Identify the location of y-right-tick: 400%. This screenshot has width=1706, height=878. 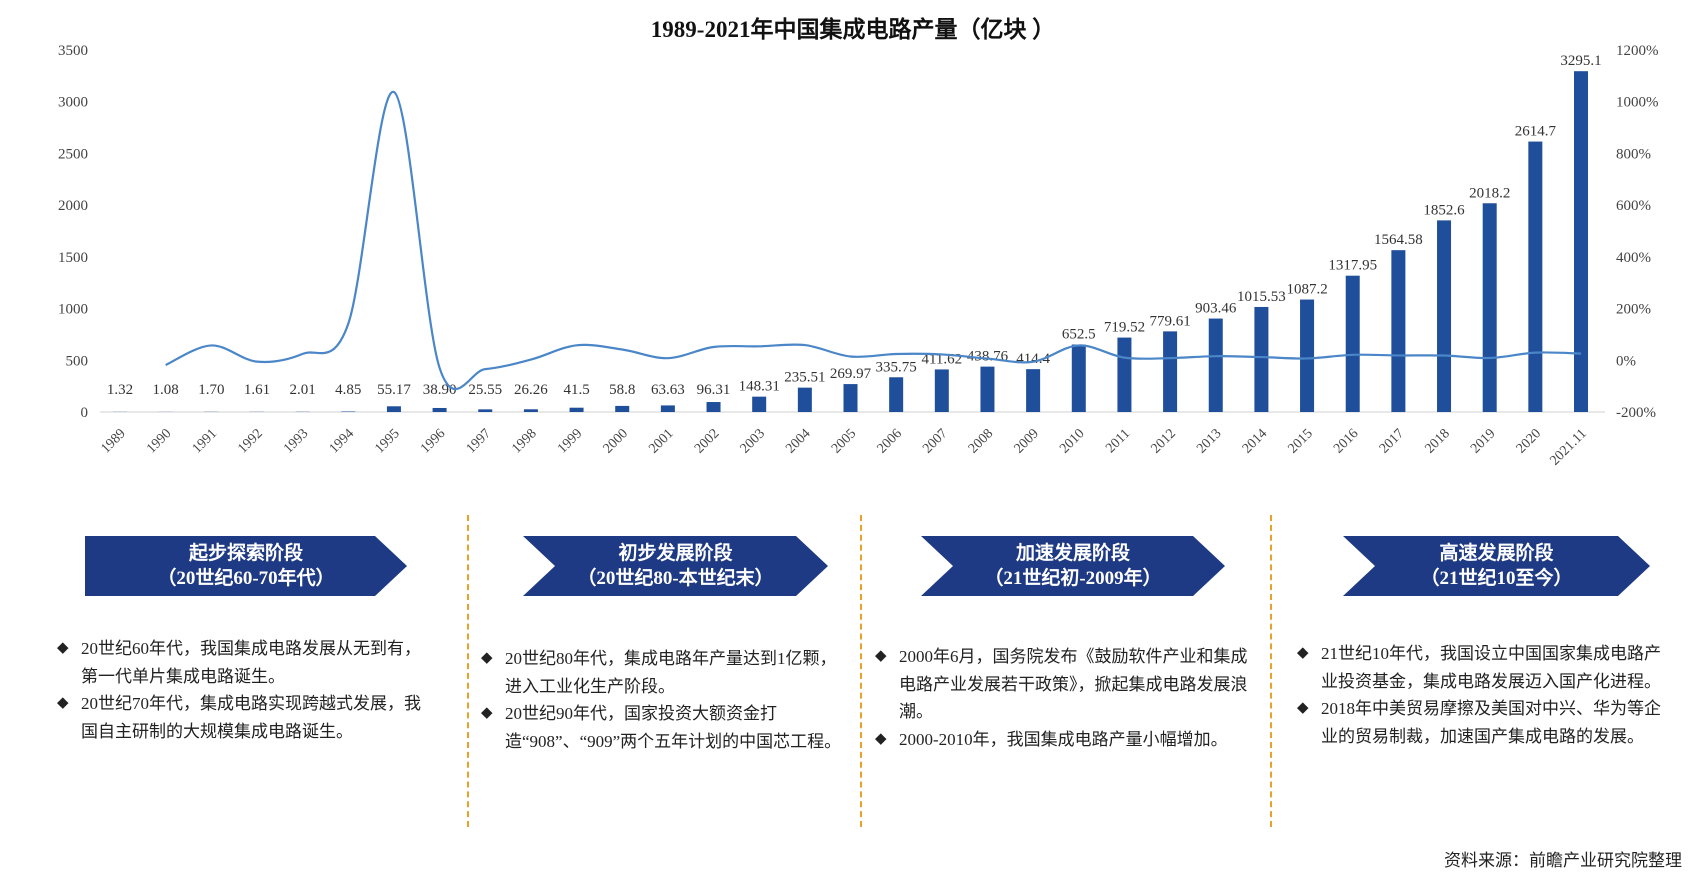
(1633, 258).